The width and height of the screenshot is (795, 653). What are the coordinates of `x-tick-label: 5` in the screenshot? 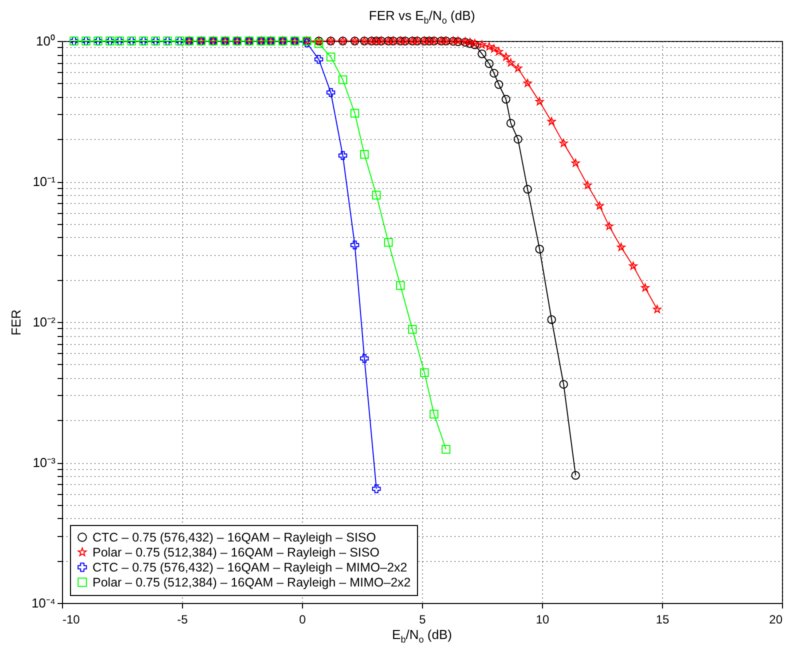 It's located at (422, 619).